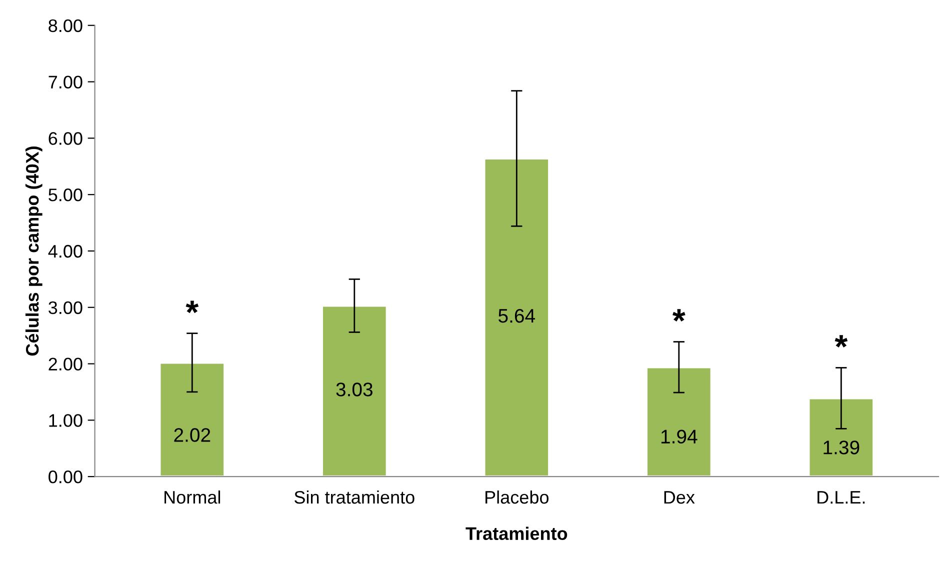  What do you see at coordinates (354, 389) in the screenshot?
I see `data-label: 3.03` at bounding box center [354, 389].